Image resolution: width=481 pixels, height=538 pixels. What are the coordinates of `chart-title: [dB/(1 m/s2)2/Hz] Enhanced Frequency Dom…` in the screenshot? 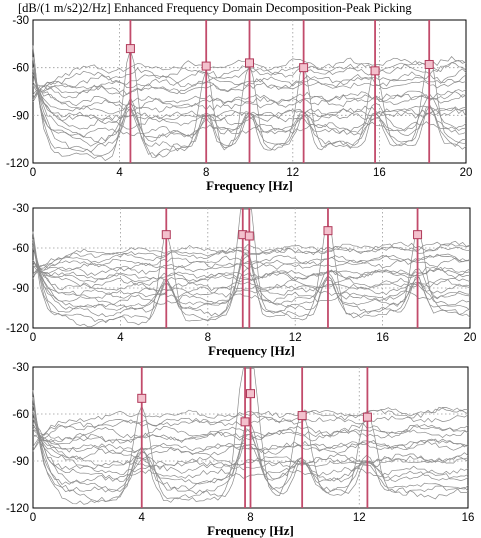 It's located at (215, 8).